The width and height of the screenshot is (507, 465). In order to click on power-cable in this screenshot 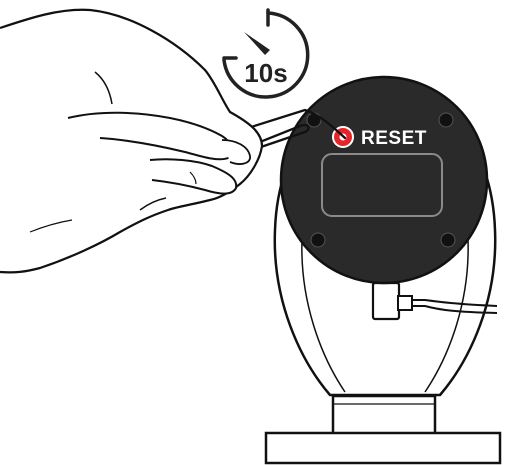, I will do `click(434, 301)`.